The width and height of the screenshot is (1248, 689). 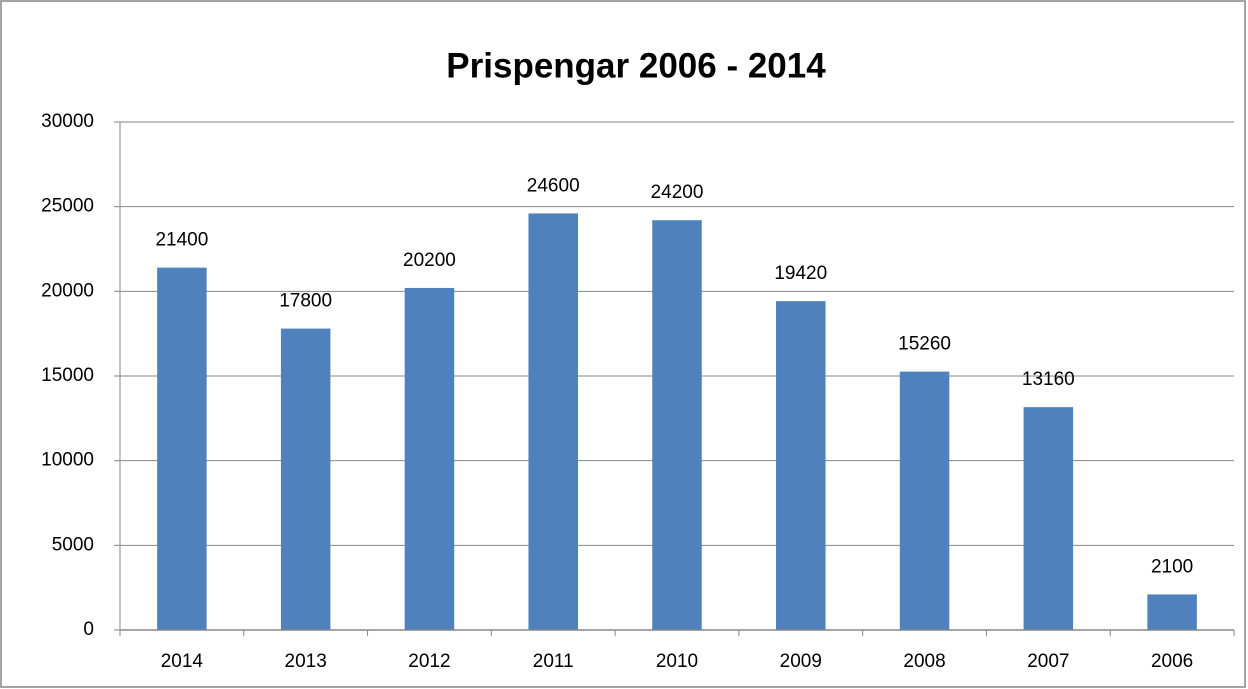 What do you see at coordinates (800, 273) in the screenshot?
I see `data-label: 19420` at bounding box center [800, 273].